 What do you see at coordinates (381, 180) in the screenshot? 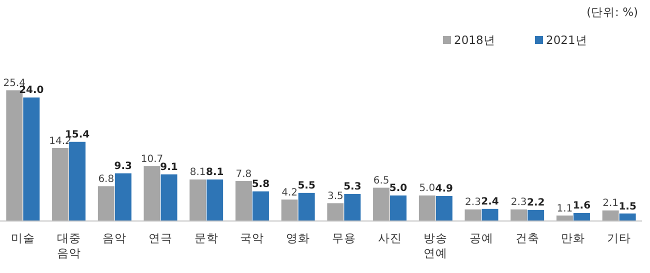
I see `data-label: 6.5` at bounding box center [381, 180].